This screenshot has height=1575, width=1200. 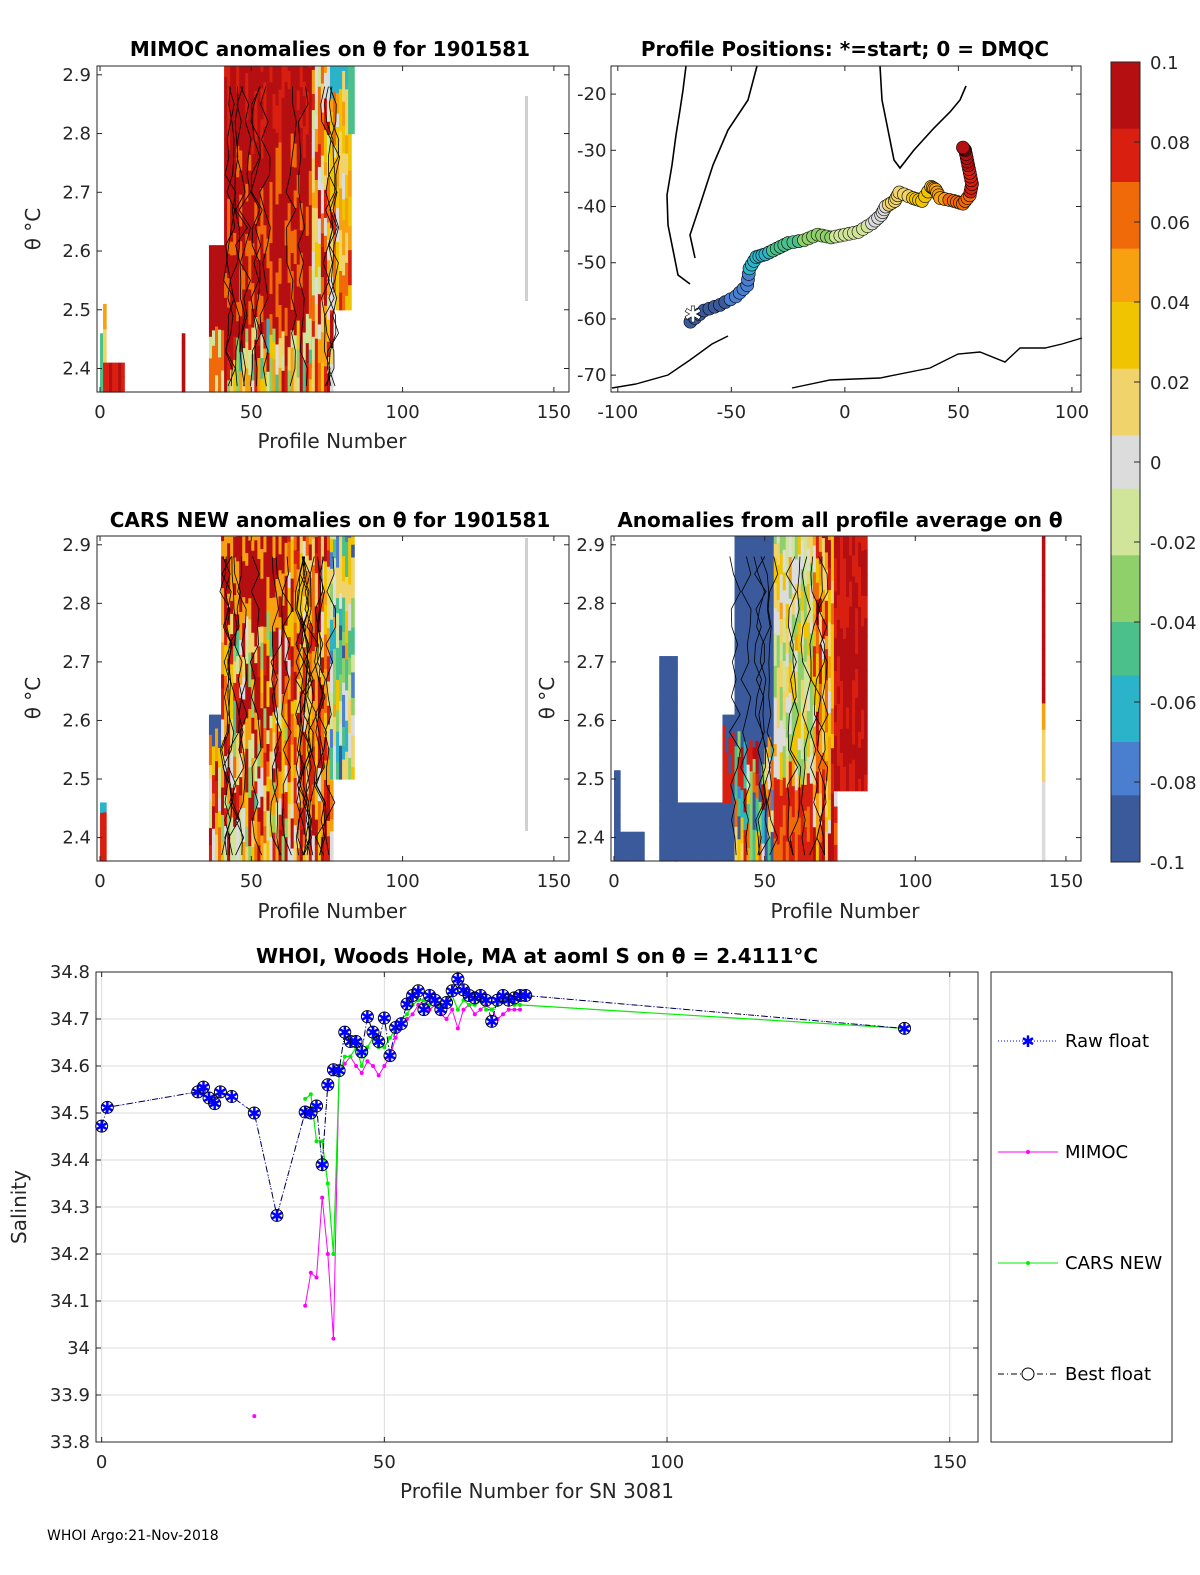 I want to click on avg-y-ticks: 2.42.52.62.72.82.9, so click(x=828, y=692).